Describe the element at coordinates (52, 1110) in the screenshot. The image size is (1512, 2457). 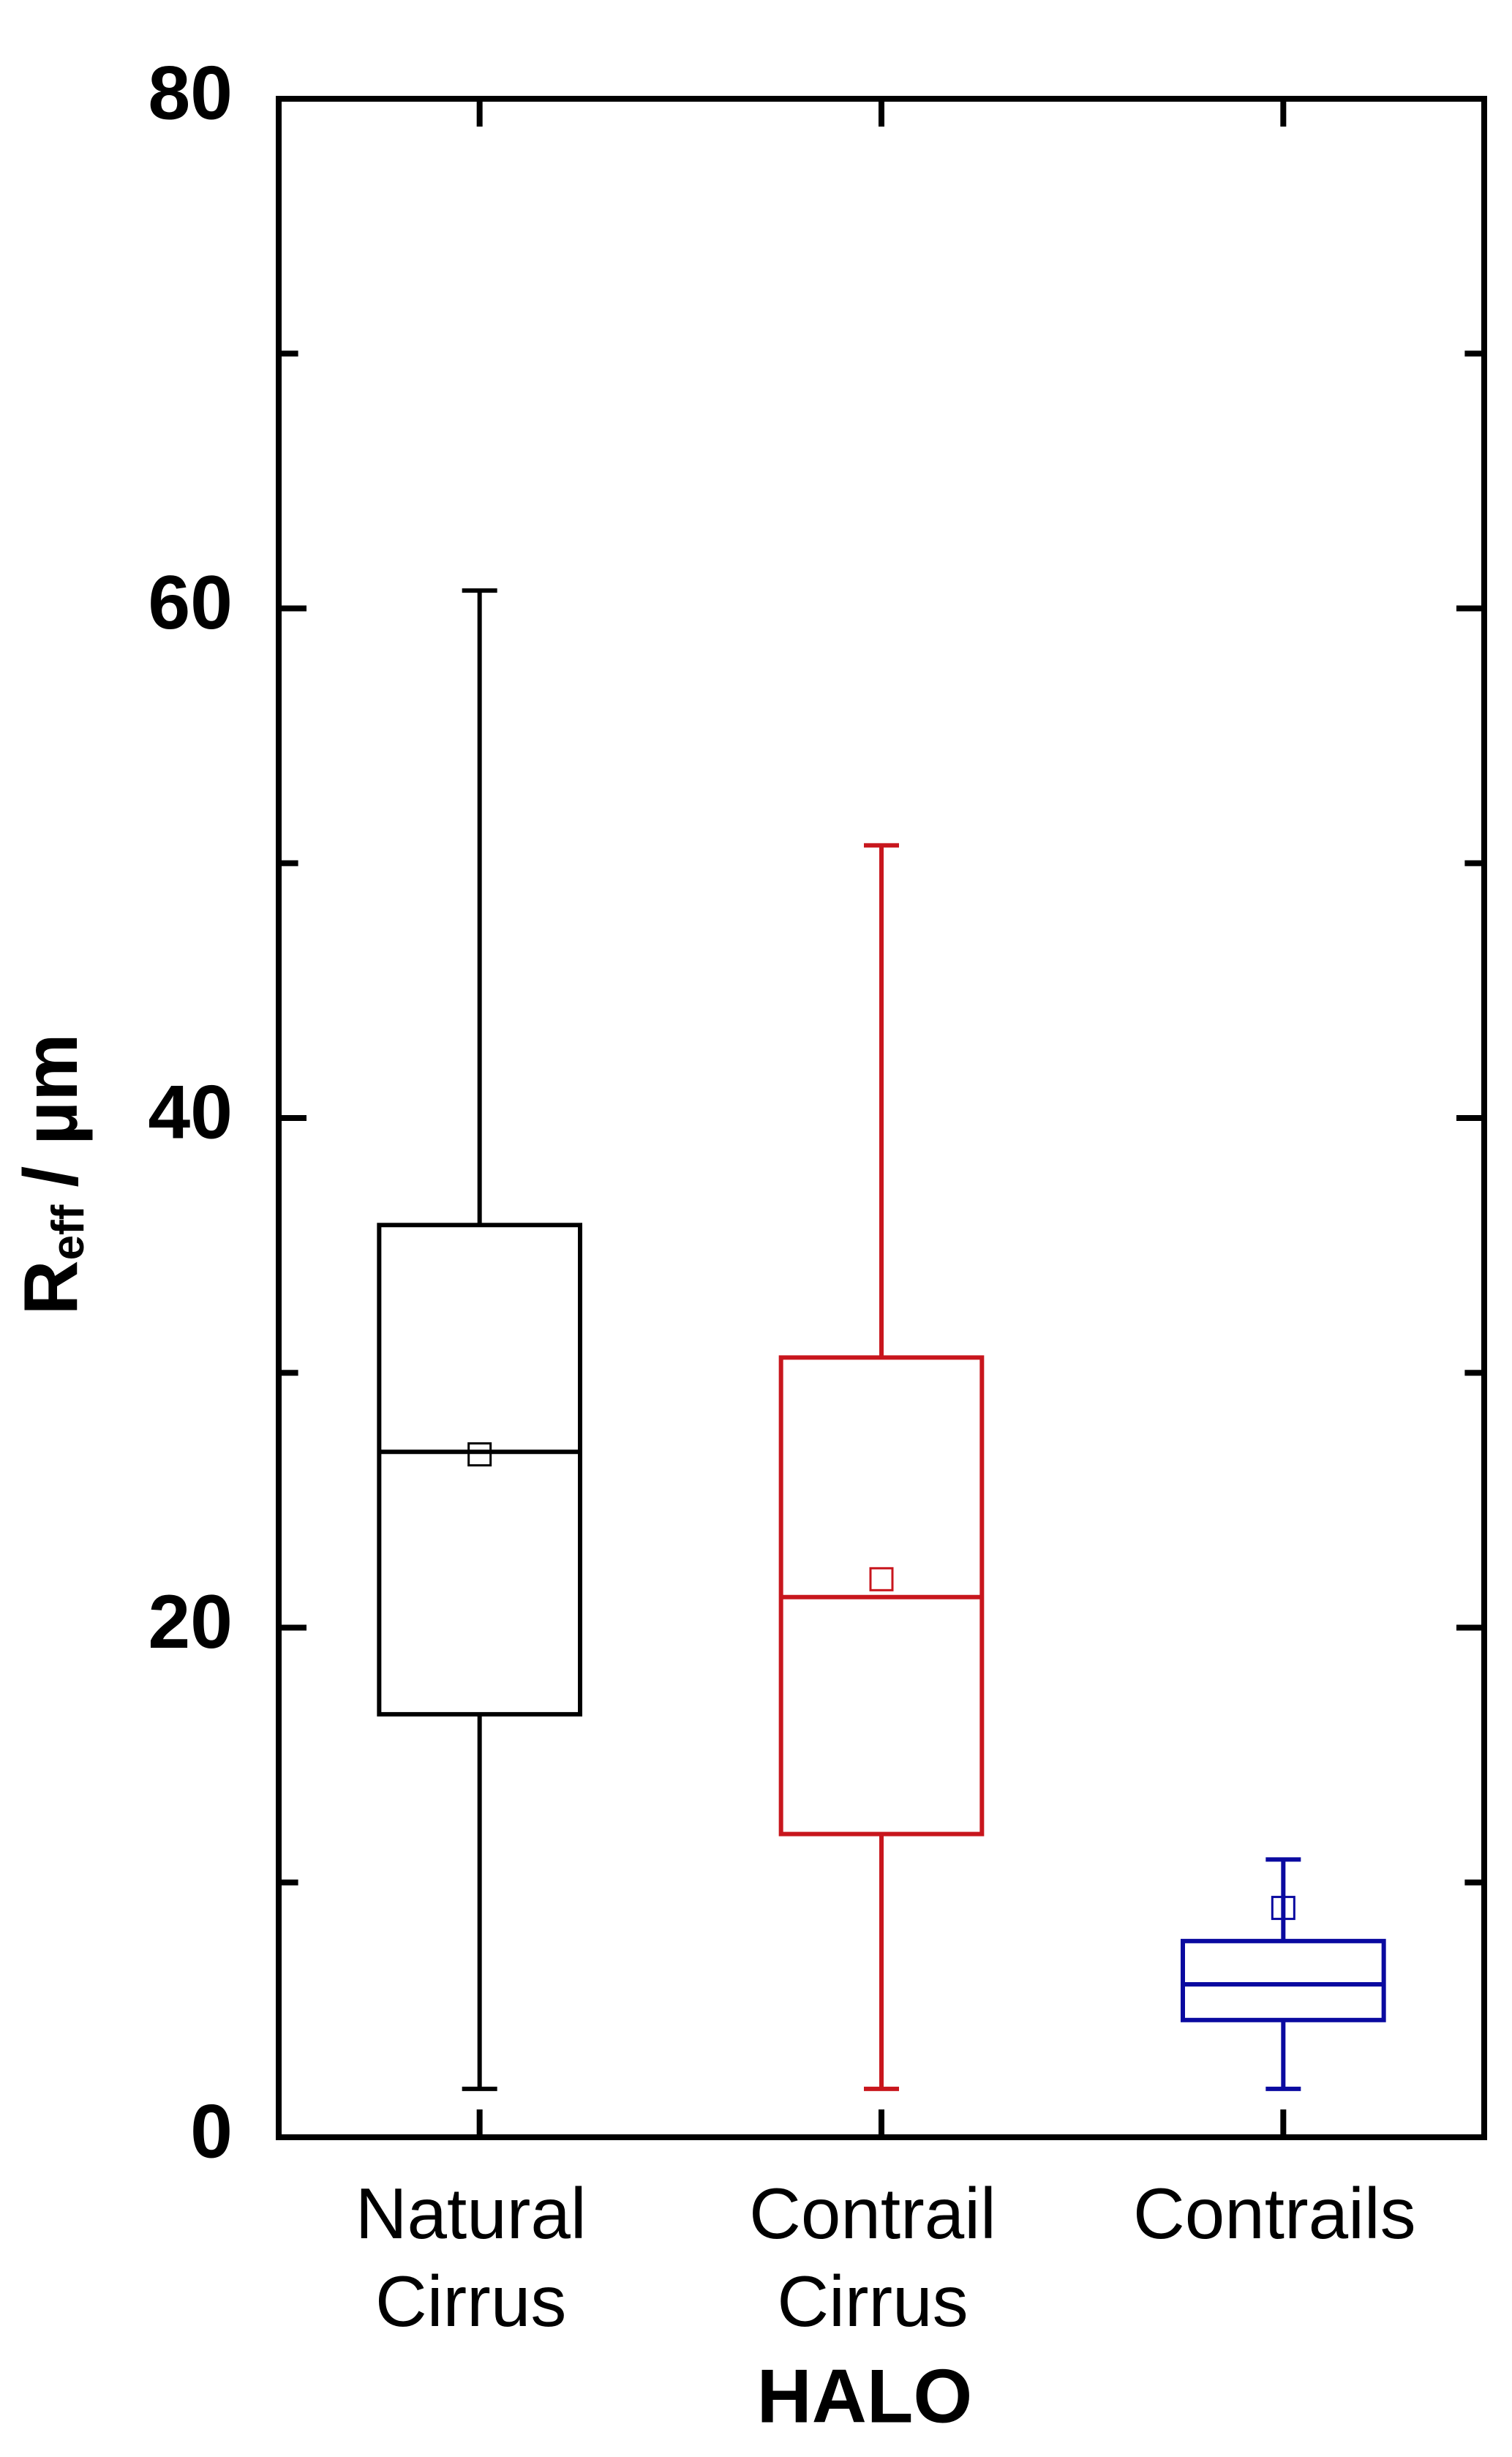
I see `y-label-unit: / µm` at that location.